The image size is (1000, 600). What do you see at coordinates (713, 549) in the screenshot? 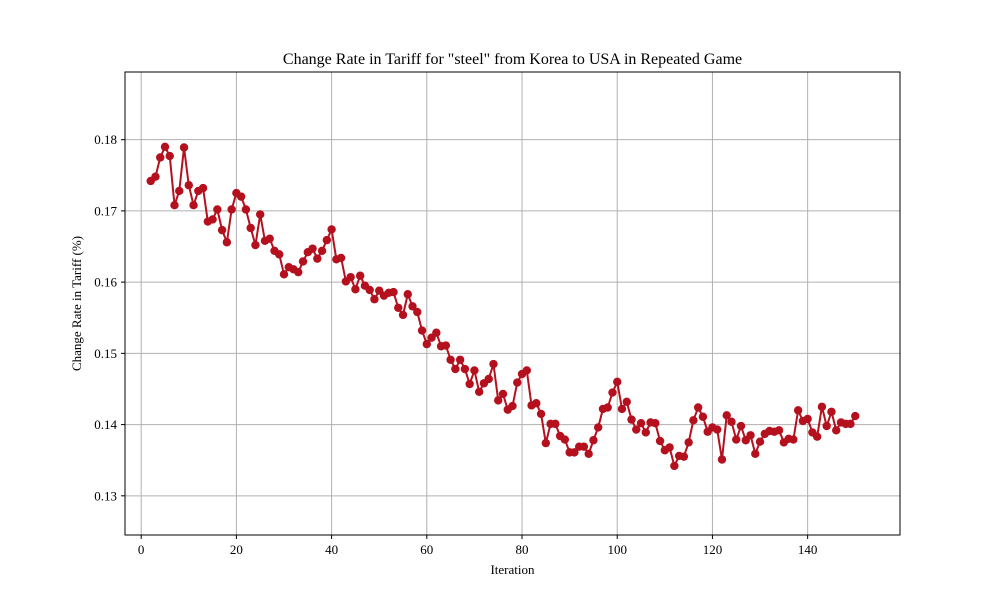
I see `x-tick-label: 120` at bounding box center [713, 549].